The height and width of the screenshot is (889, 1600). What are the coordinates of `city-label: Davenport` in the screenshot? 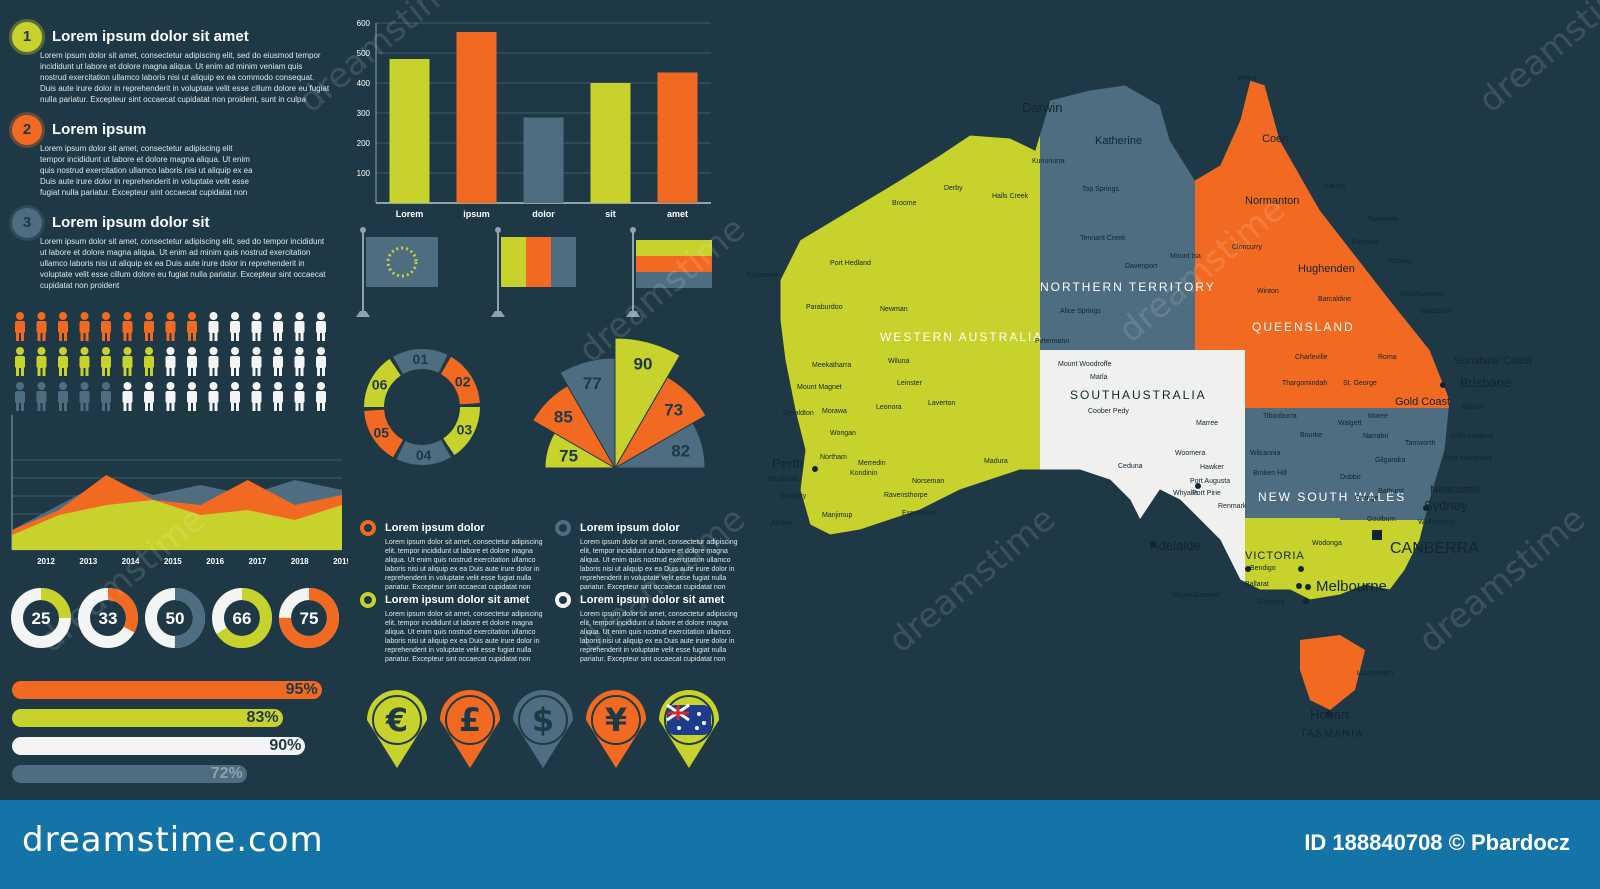 It's located at (1141, 266).